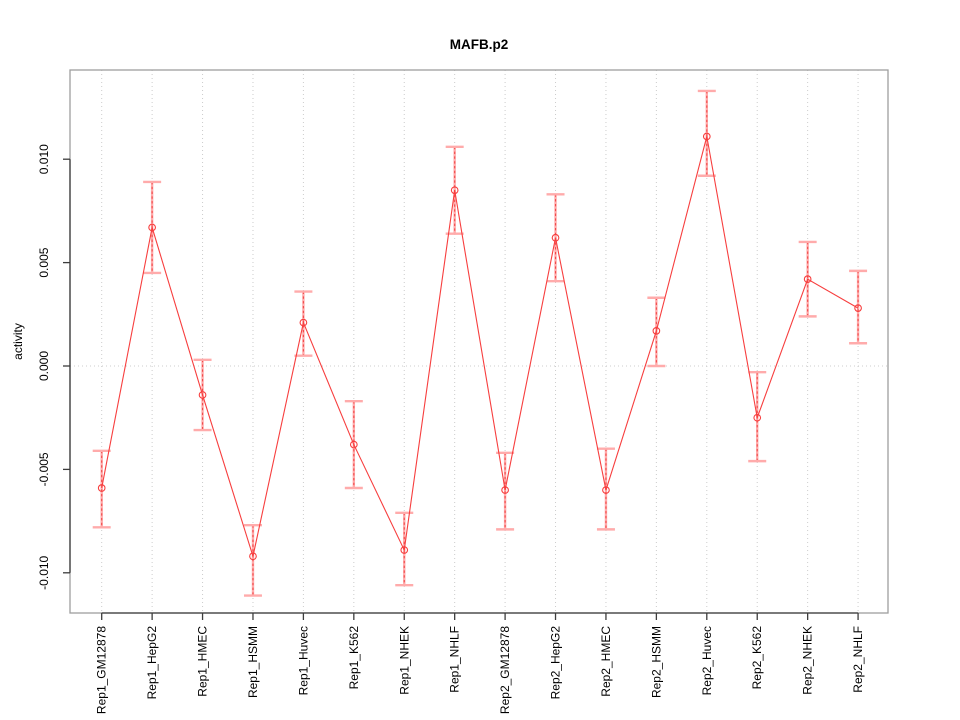 The height and width of the screenshot is (720, 960). What do you see at coordinates (606, 661) in the screenshot?
I see `x-tick-label: Rep2_HMEC` at bounding box center [606, 661].